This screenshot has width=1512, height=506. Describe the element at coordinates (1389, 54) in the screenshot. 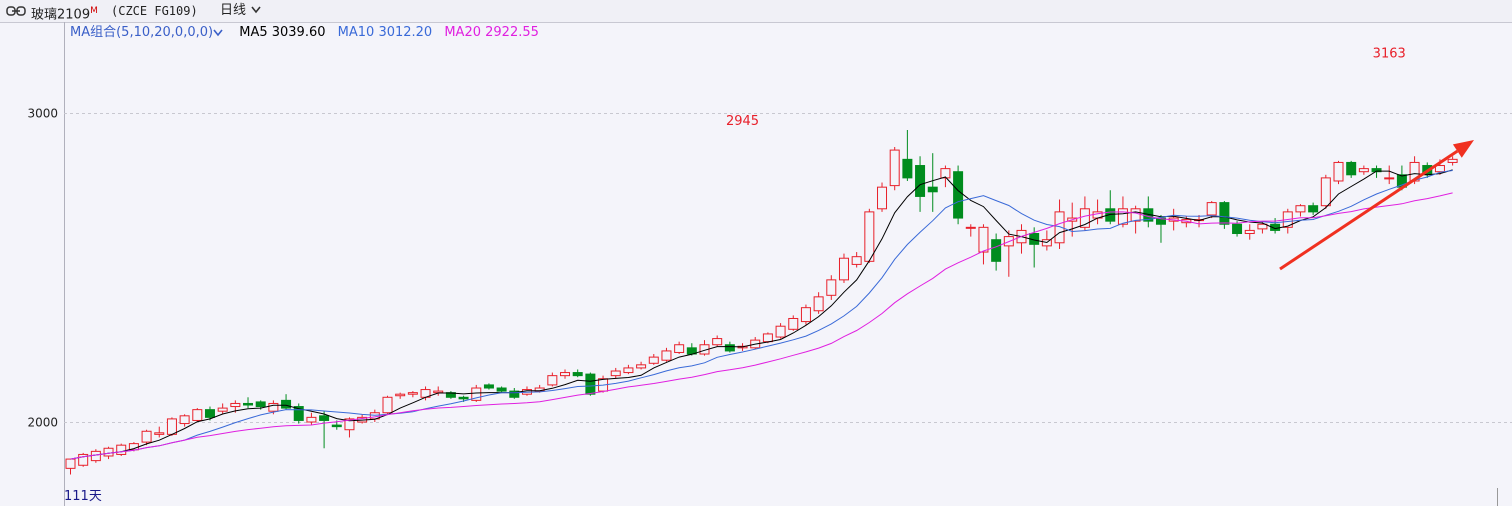

I see `high-price-label: 3163` at that location.